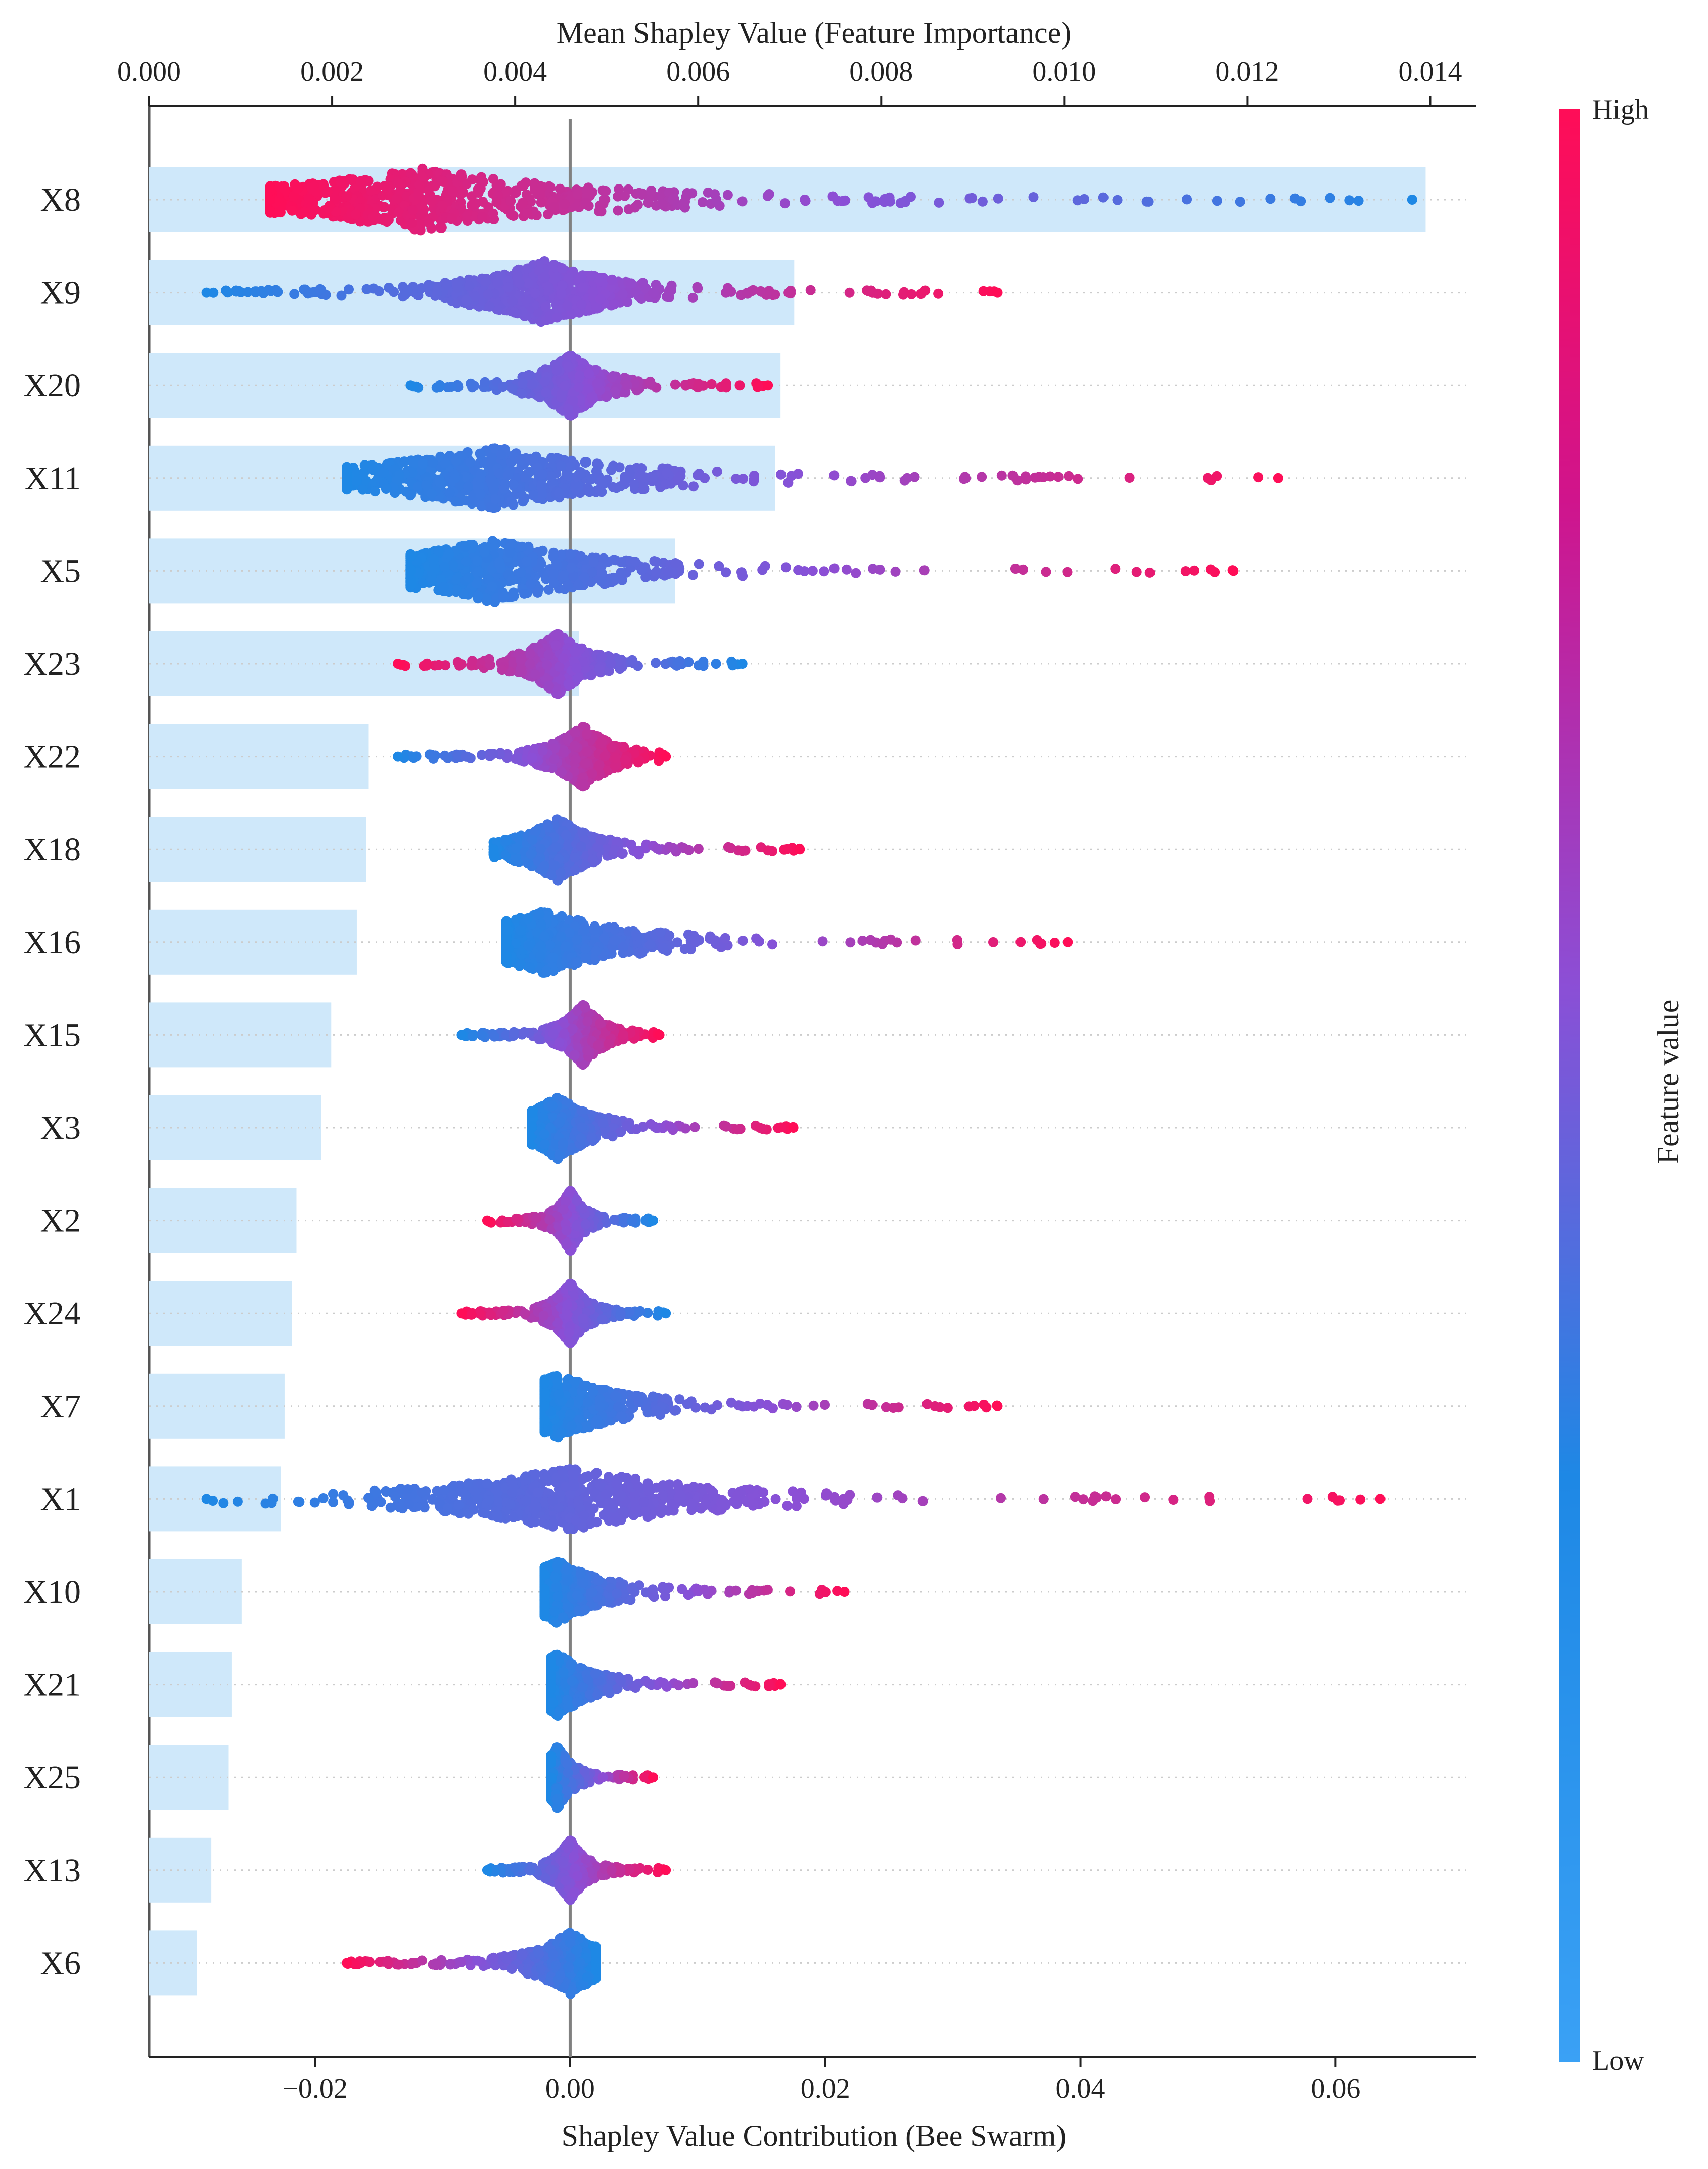 The width and height of the screenshot is (1708, 2169). I want to click on swarm-row-x18, so click(647, 850).